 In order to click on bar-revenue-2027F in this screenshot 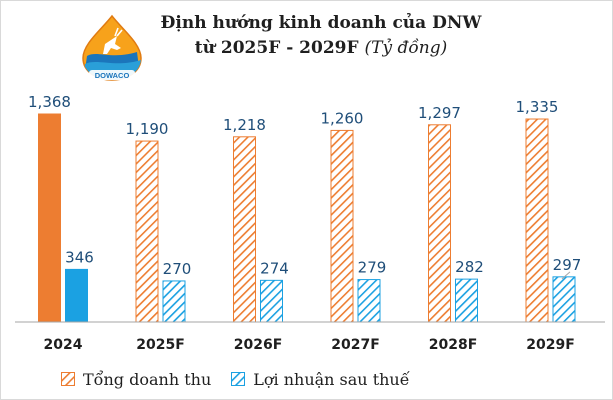, I will do `click(342, 226)`.